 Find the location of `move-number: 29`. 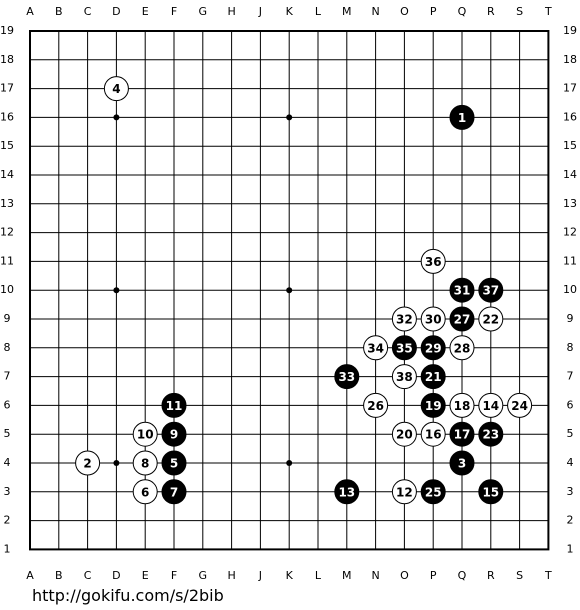

move-number: 29 is located at coordinates (433, 348).